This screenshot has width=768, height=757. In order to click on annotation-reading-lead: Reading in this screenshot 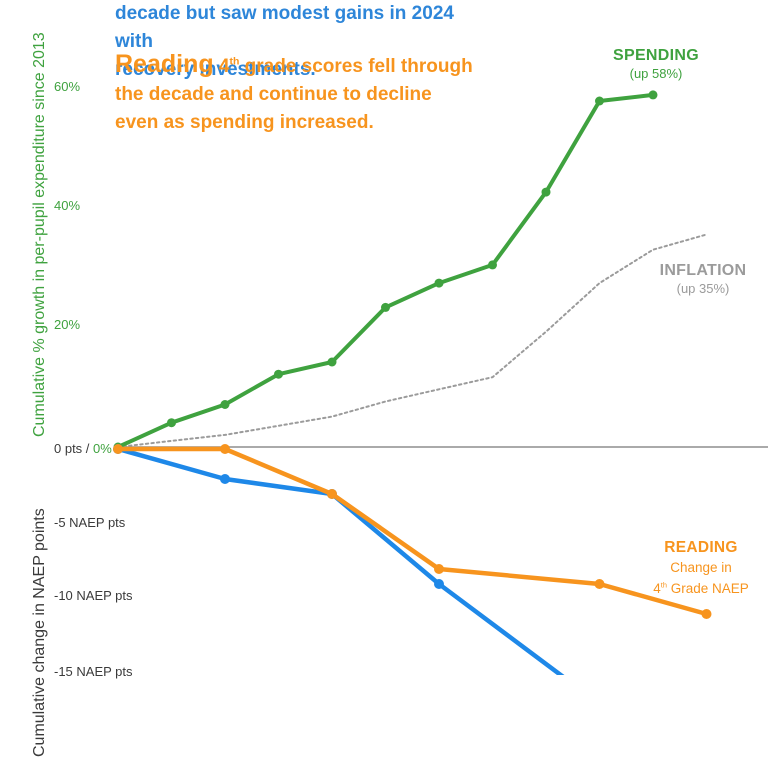, I will do `click(164, 64)`.